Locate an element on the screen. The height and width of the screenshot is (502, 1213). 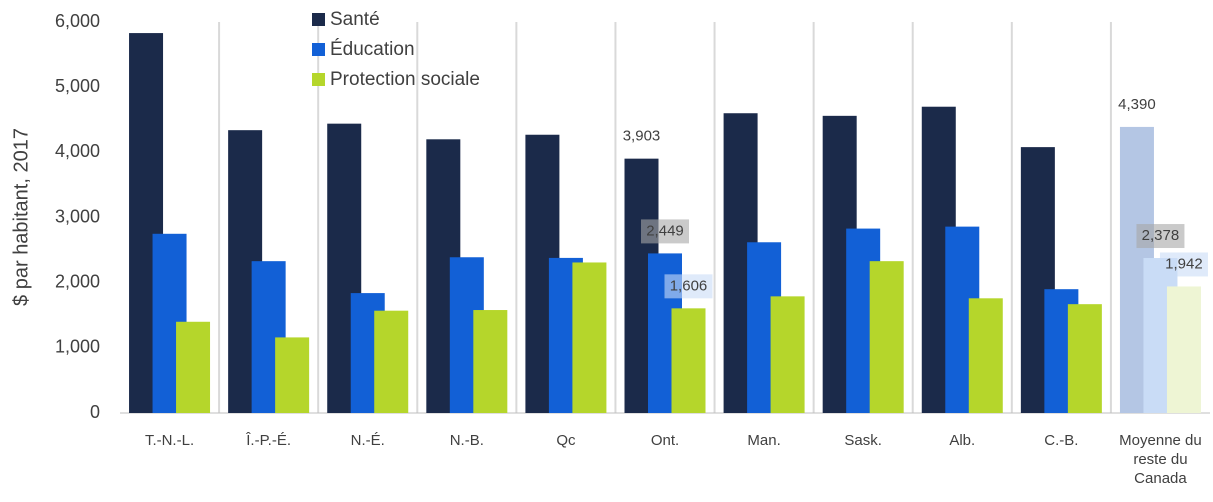
x-tick-label: Sask. is located at coordinates (863, 440).